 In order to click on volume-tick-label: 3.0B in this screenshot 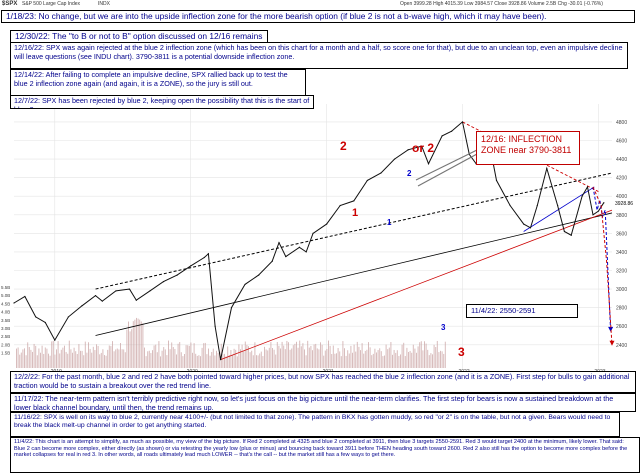, I will do `click(5, 328)`.